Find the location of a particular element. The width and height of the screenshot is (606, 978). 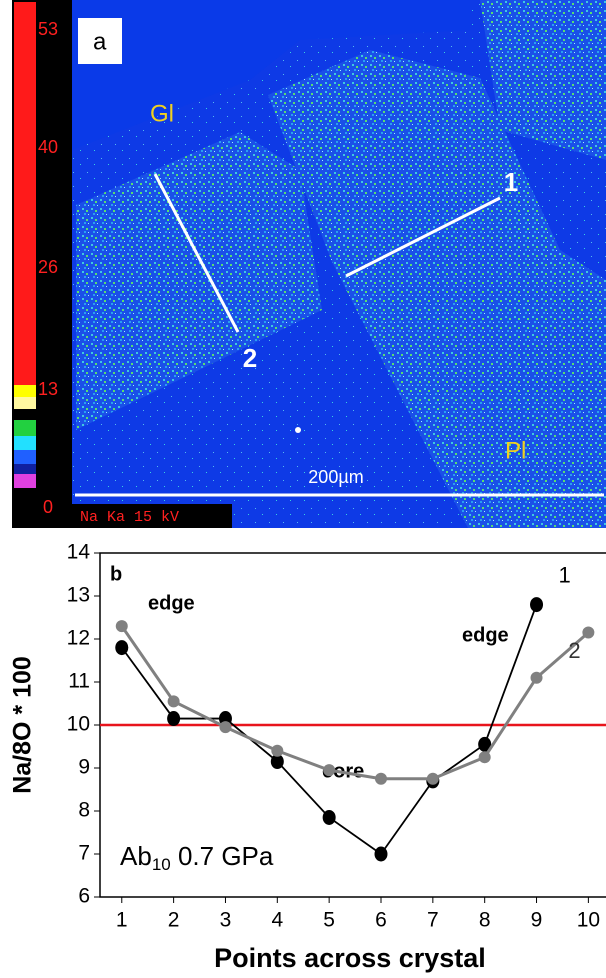

glass-region is located at coordinates (271, 75).